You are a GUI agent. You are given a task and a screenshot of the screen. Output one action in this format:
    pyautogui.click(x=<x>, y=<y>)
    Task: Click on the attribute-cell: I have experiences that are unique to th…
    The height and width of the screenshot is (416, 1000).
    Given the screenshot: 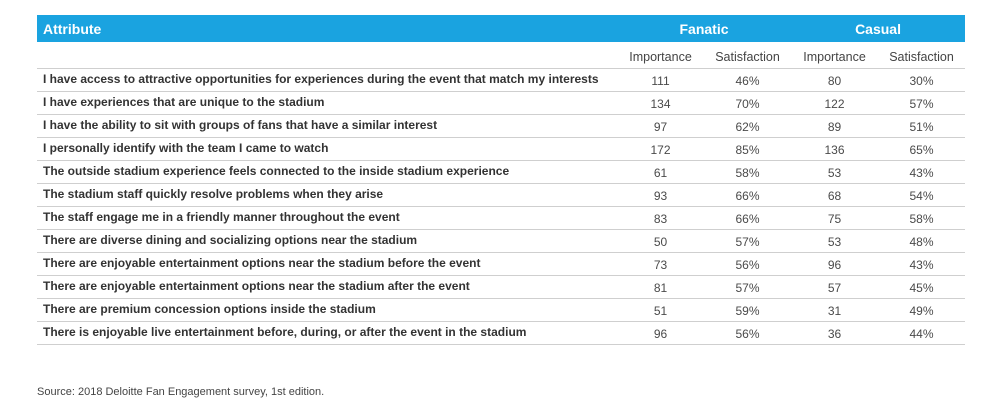 What is the action you would take?
    pyautogui.click(x=327, y=103)
    